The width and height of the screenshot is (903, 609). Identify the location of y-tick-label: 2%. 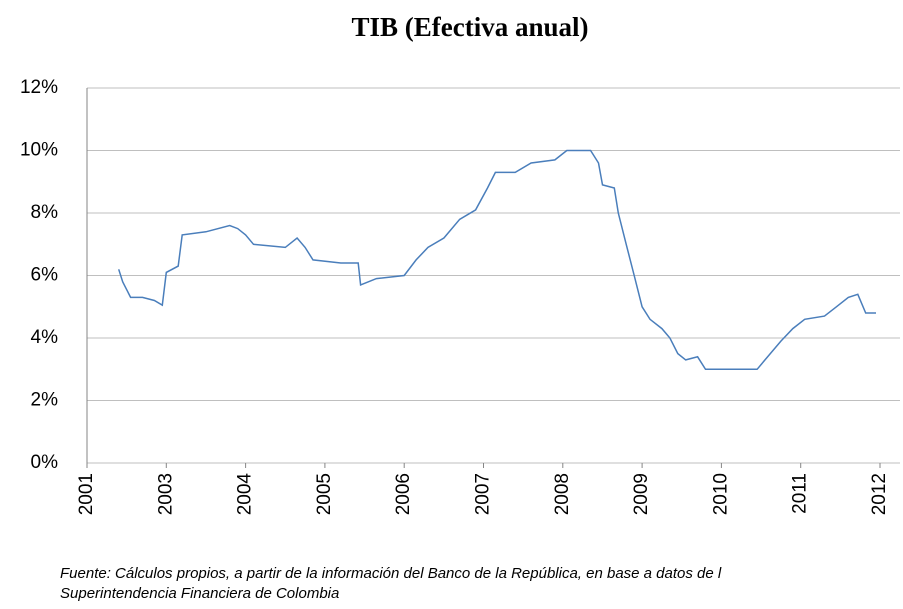
(45, 400).